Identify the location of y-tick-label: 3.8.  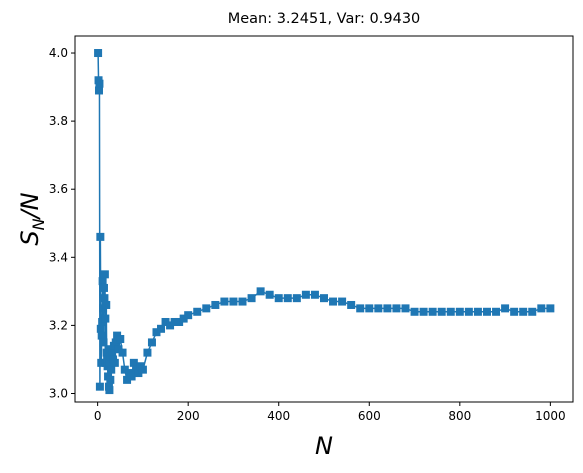
(58, 121).